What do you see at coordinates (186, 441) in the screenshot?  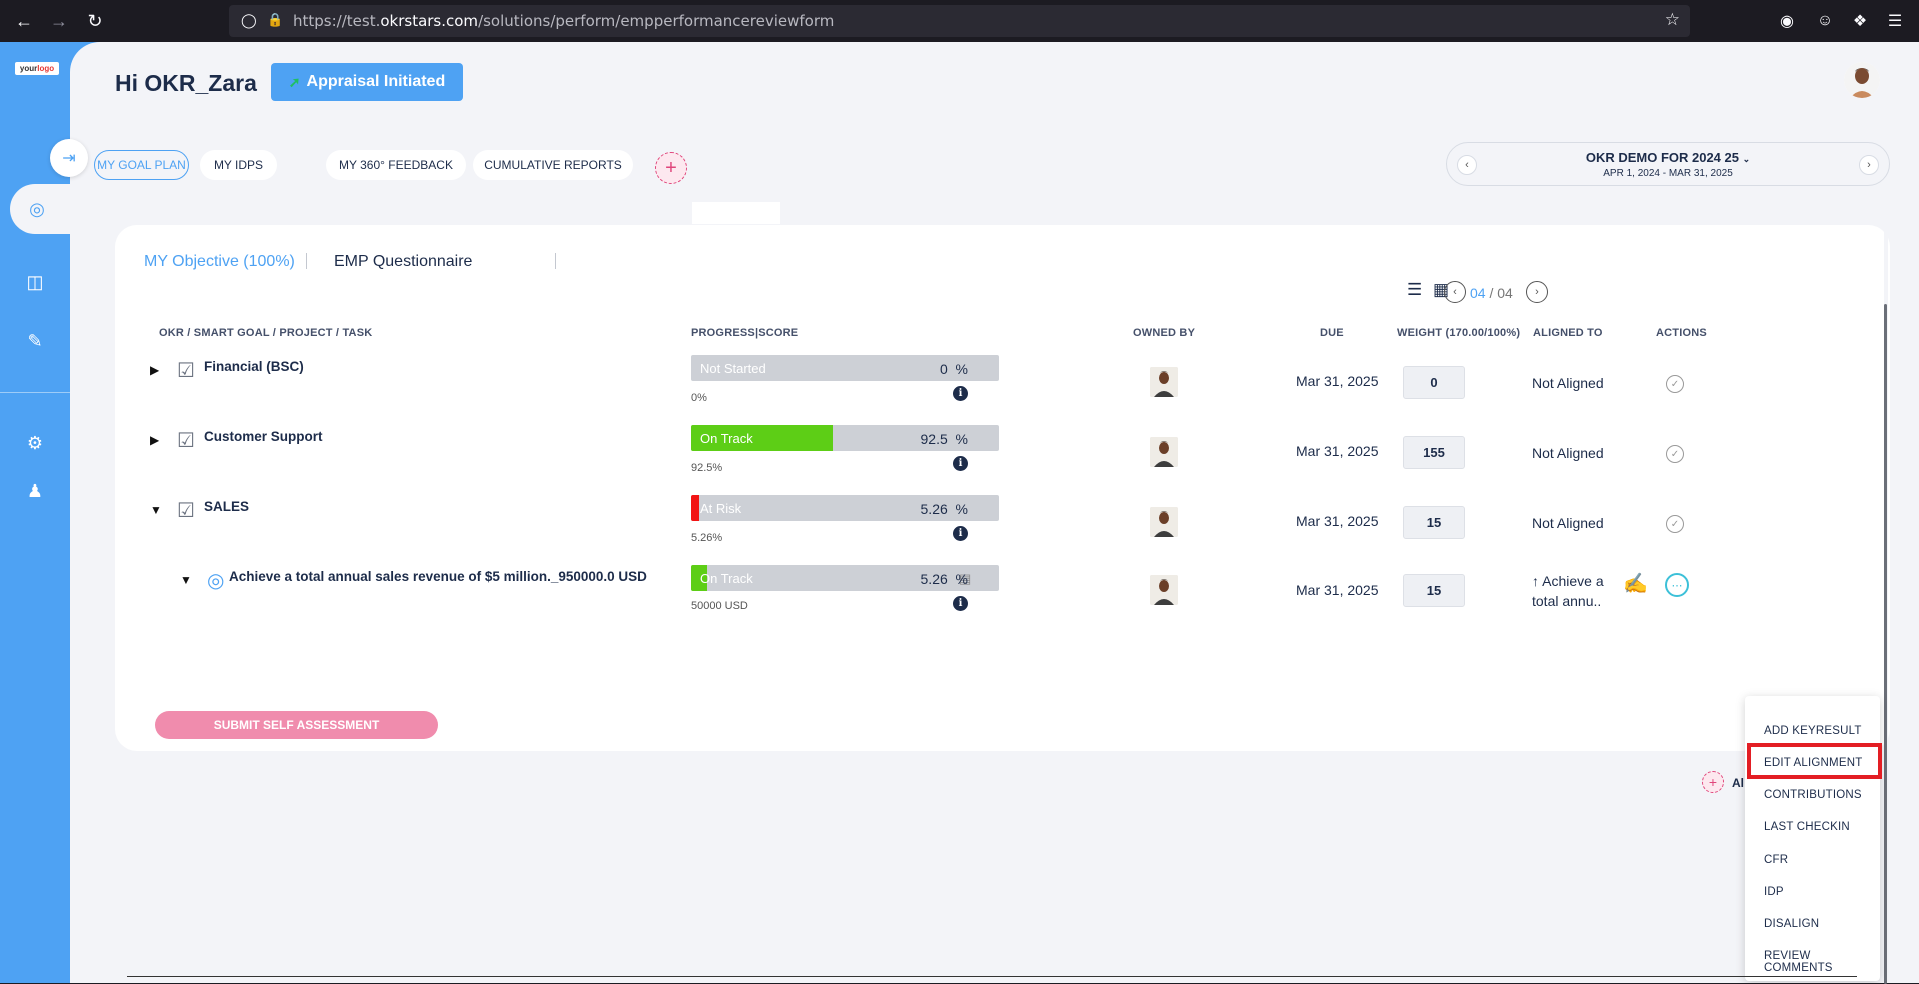 I see `objective-icon: ☑` at bounding box center [186, 441].